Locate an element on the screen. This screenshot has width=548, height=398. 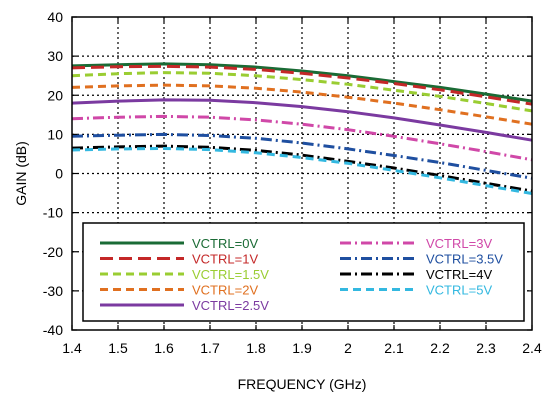
x-tick-label: 1.7 is located at coordinates (210, 348).